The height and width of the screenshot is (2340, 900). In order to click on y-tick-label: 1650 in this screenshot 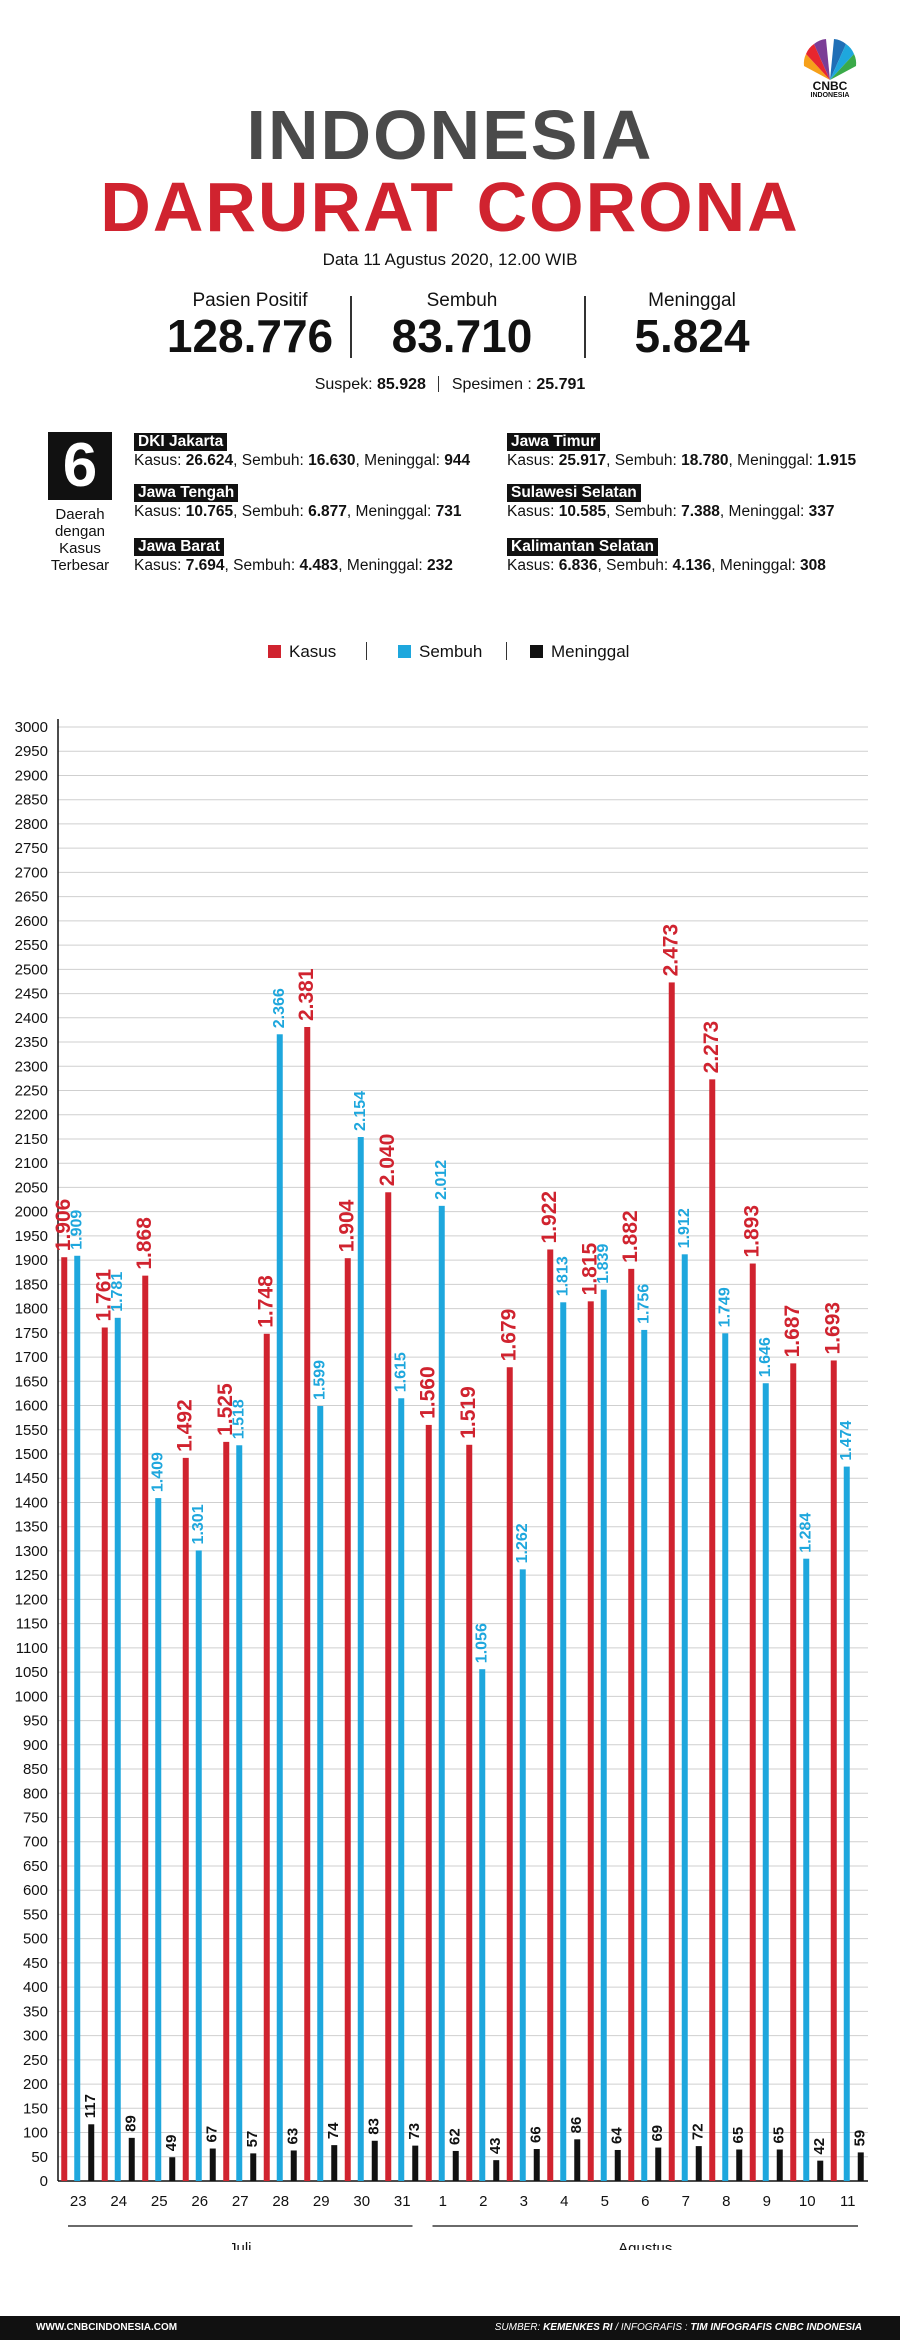, I will do `click(31, 1381)`.